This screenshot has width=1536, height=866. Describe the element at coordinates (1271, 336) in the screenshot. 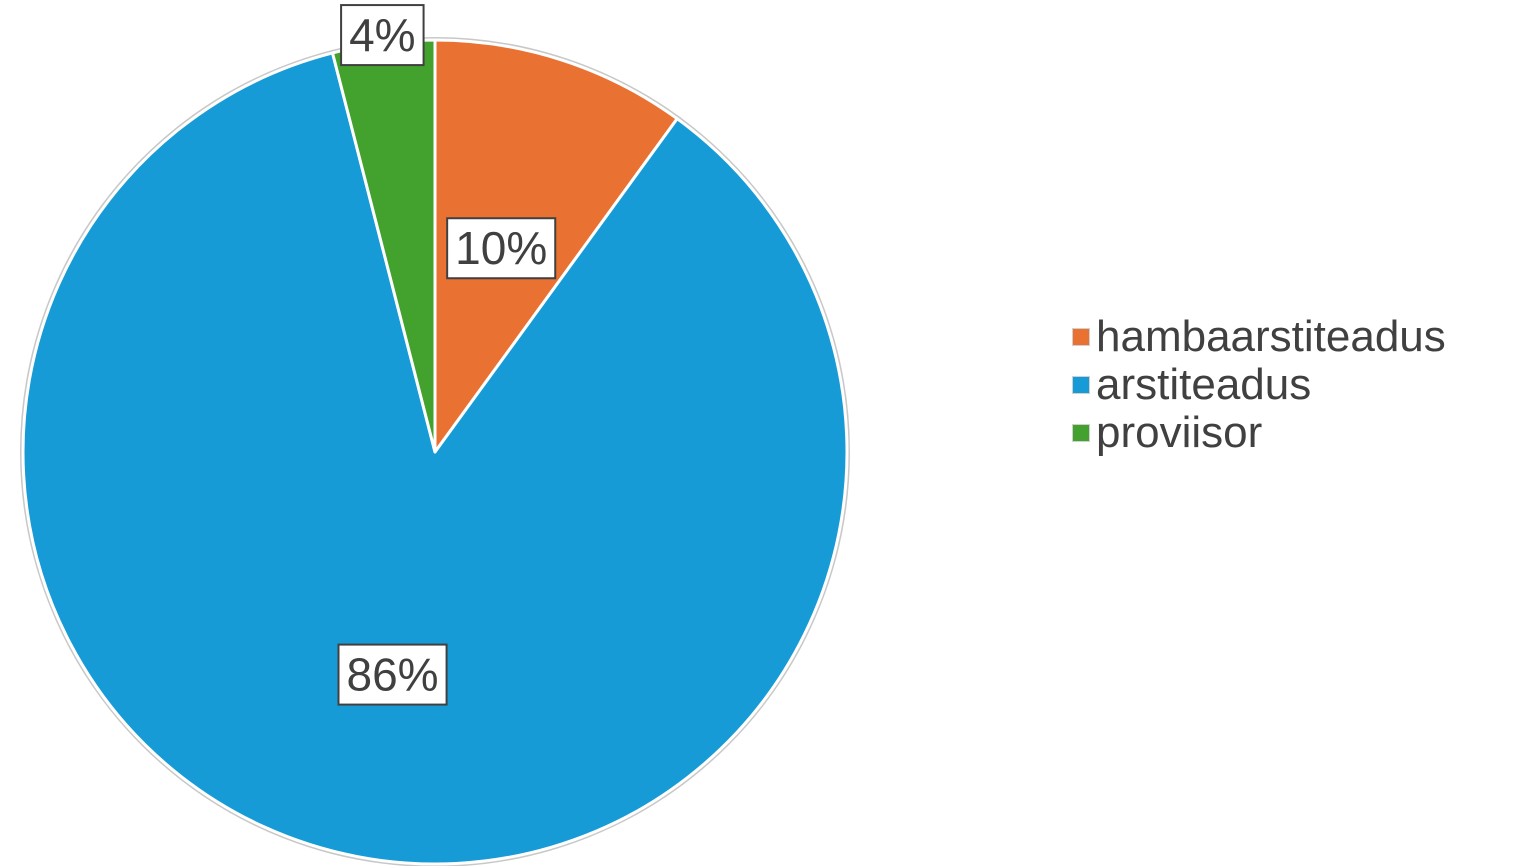

I see `legend-label: hambaarstiteadus` at that location.